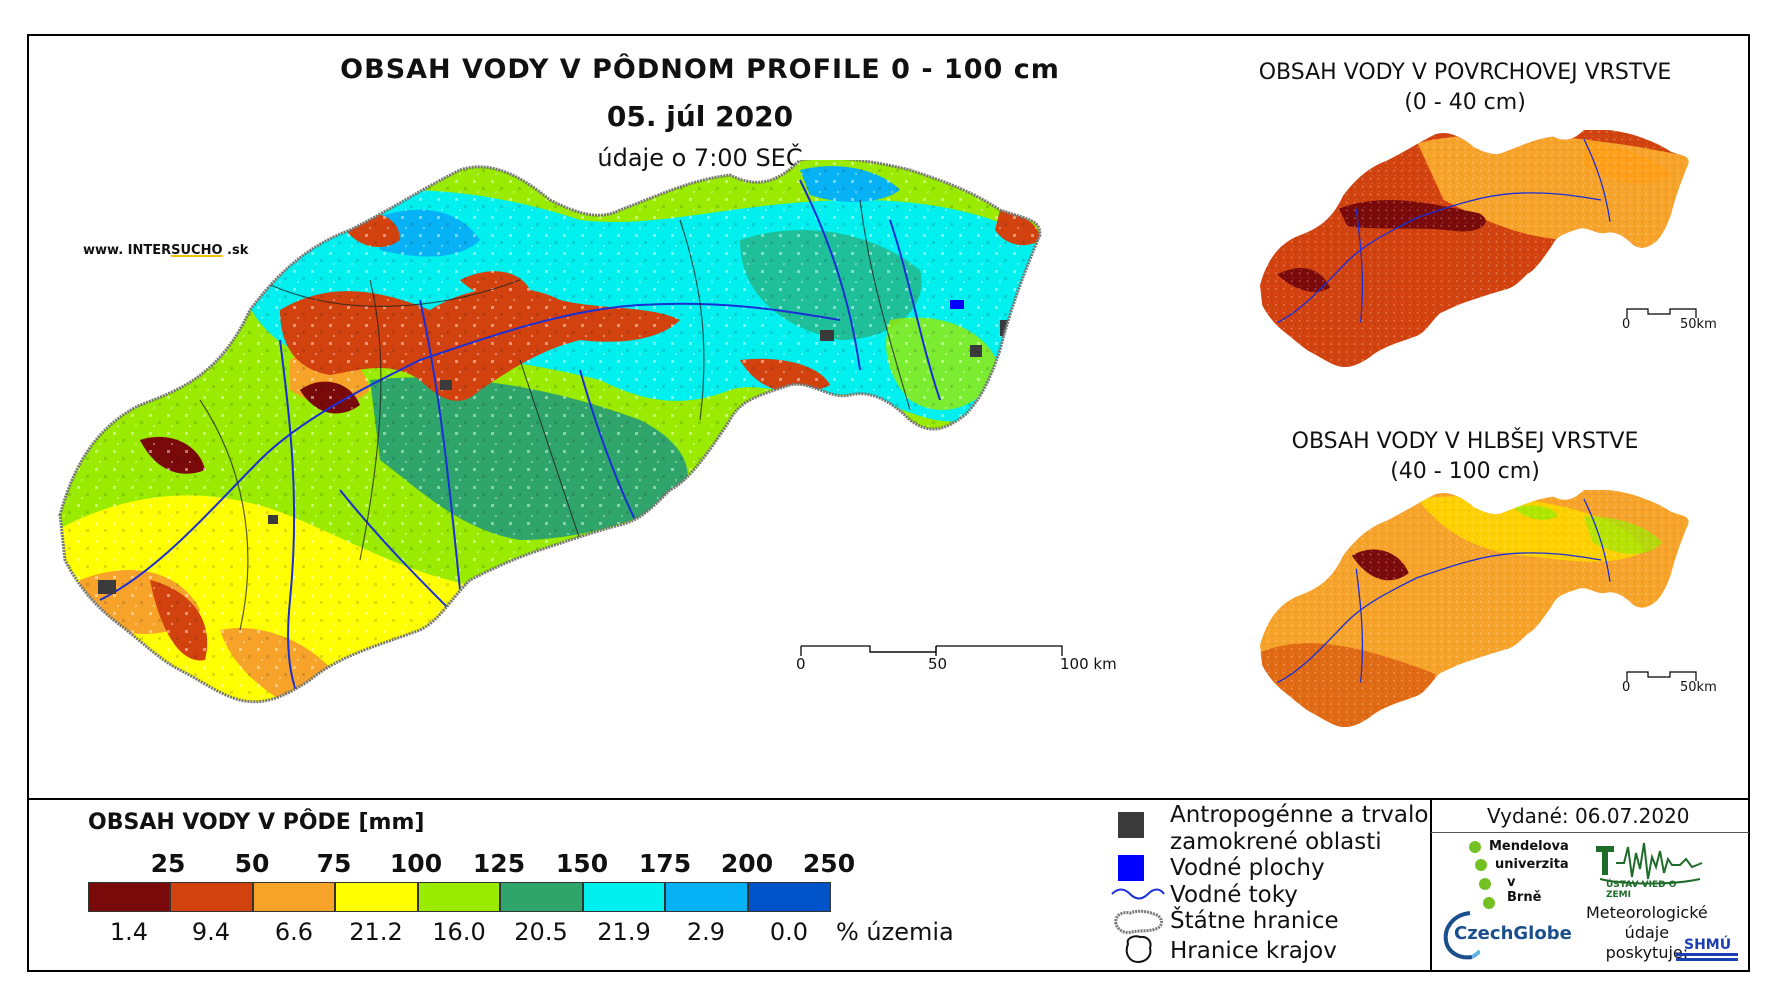 The image size is (1772, 1003). Describe the element at coordinates (252, 863) in the screenshot. I see `legend-limit: 50` at that location.